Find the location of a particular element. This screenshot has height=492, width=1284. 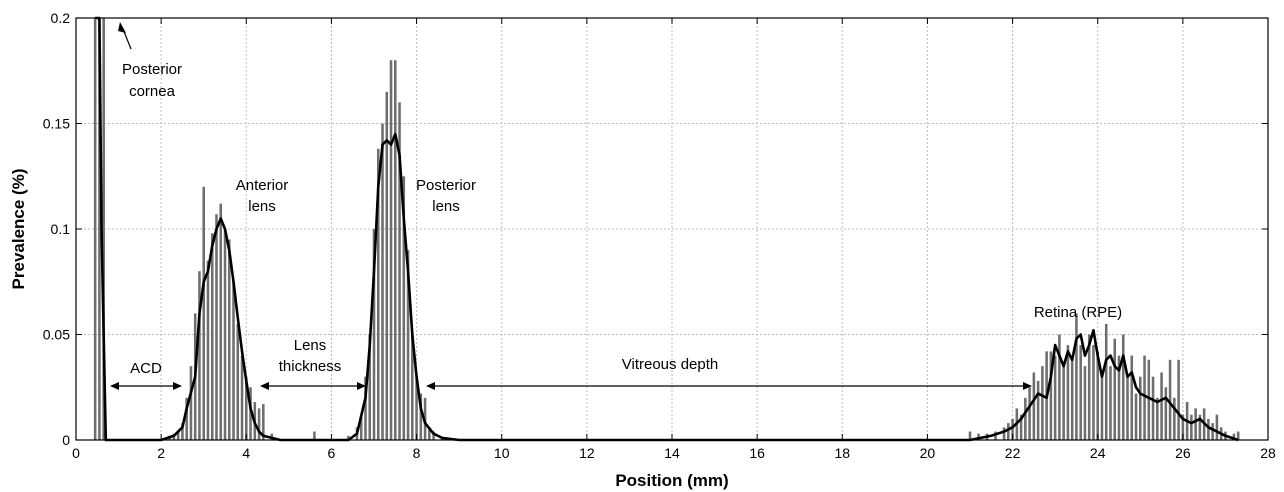

x-tick-label: 2 is located at coordinates (161, 453).